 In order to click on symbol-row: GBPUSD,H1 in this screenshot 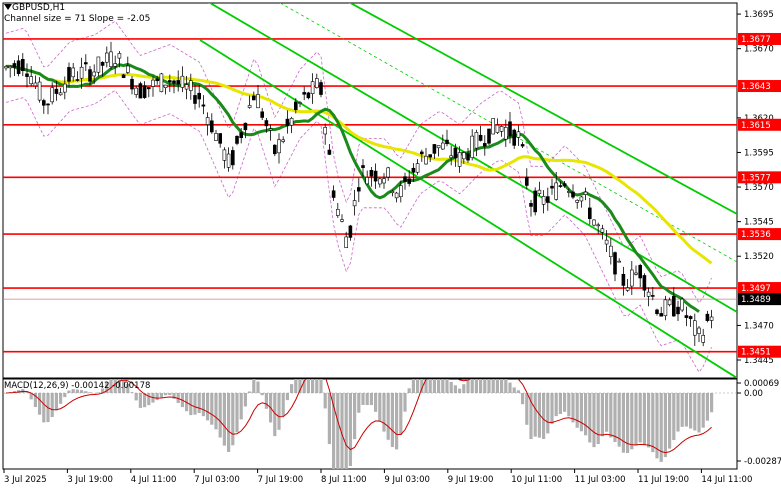, I will do `click(77, 8)`.